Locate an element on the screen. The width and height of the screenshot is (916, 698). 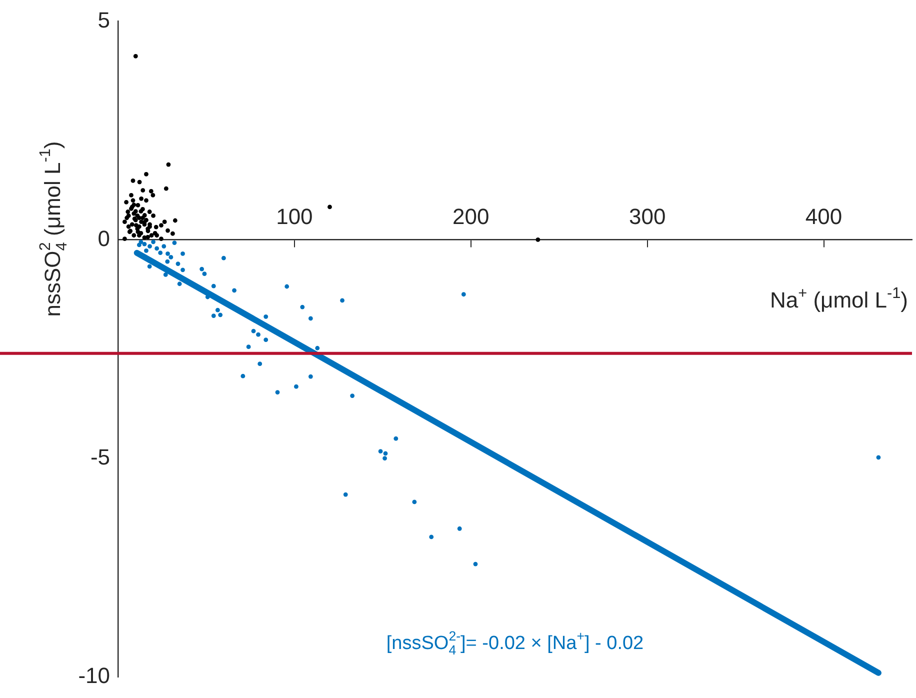
x-tick-label: 100 is located at coordinates (294, 216).